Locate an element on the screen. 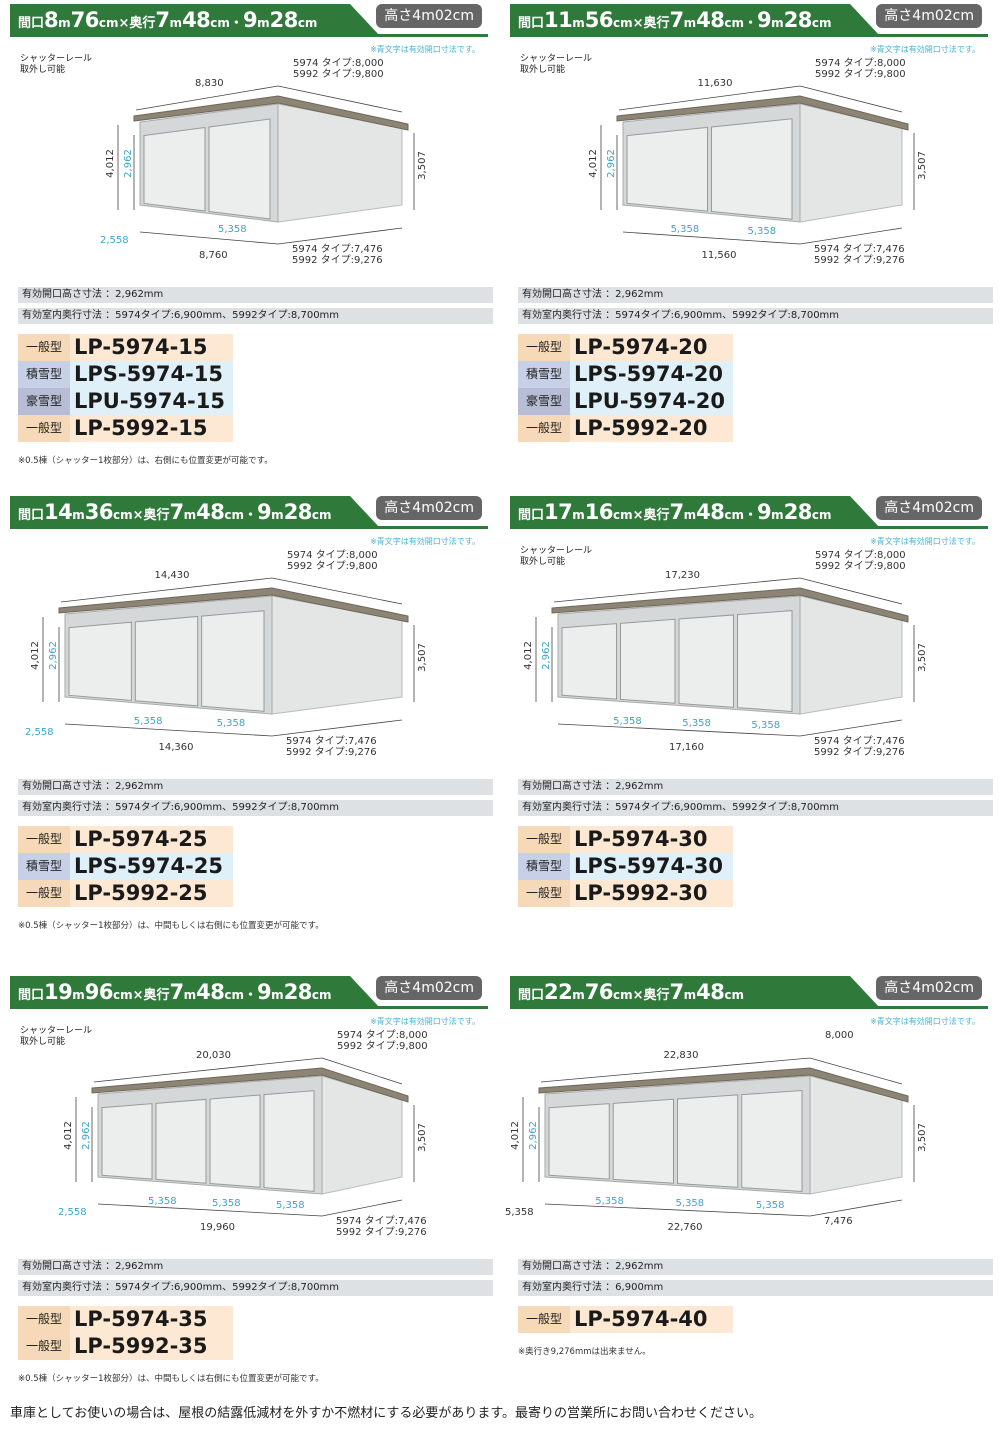 This screenshot has width=1000, height=1442. model-row: 積雪型 LPS-5974-15 is located at coordinates (125, 374).